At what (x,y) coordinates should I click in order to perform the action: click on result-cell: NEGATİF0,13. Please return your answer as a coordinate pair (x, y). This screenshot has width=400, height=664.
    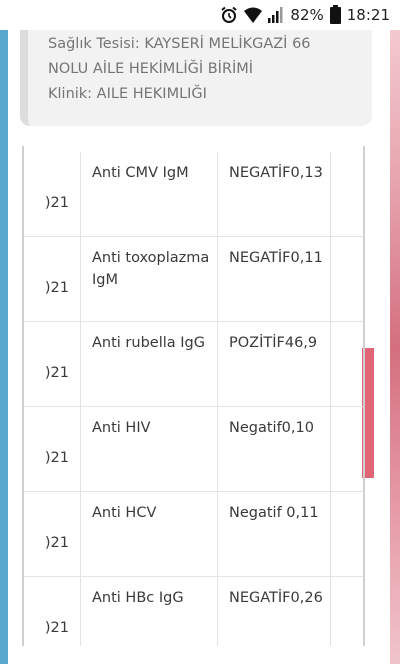
    Looking at the image, I should click on (273, 194).